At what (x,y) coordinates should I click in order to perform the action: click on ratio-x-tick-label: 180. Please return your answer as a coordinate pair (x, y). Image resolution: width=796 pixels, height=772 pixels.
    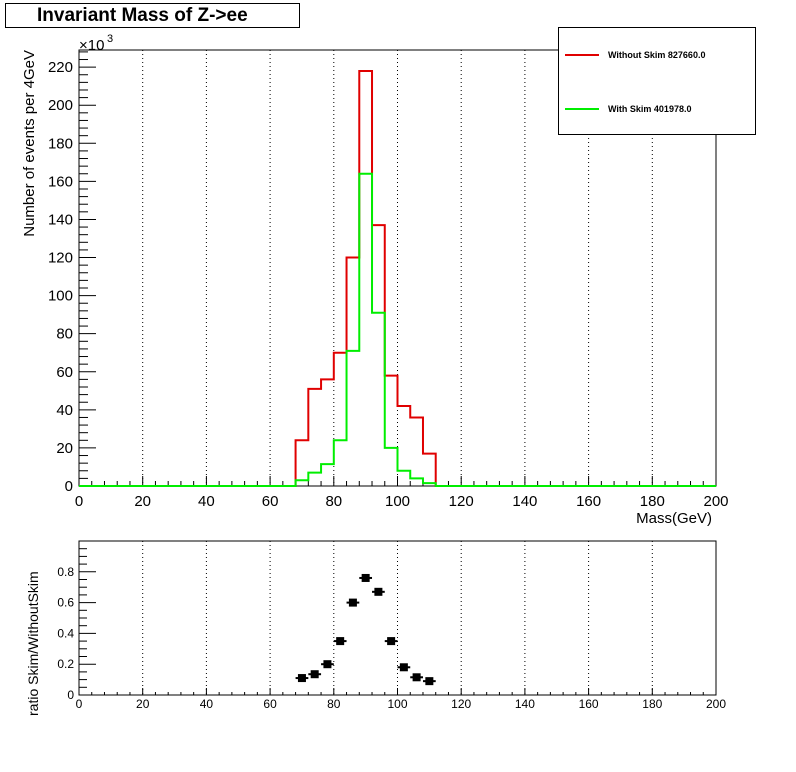
    Looking at the image, I should click on (652, 704).